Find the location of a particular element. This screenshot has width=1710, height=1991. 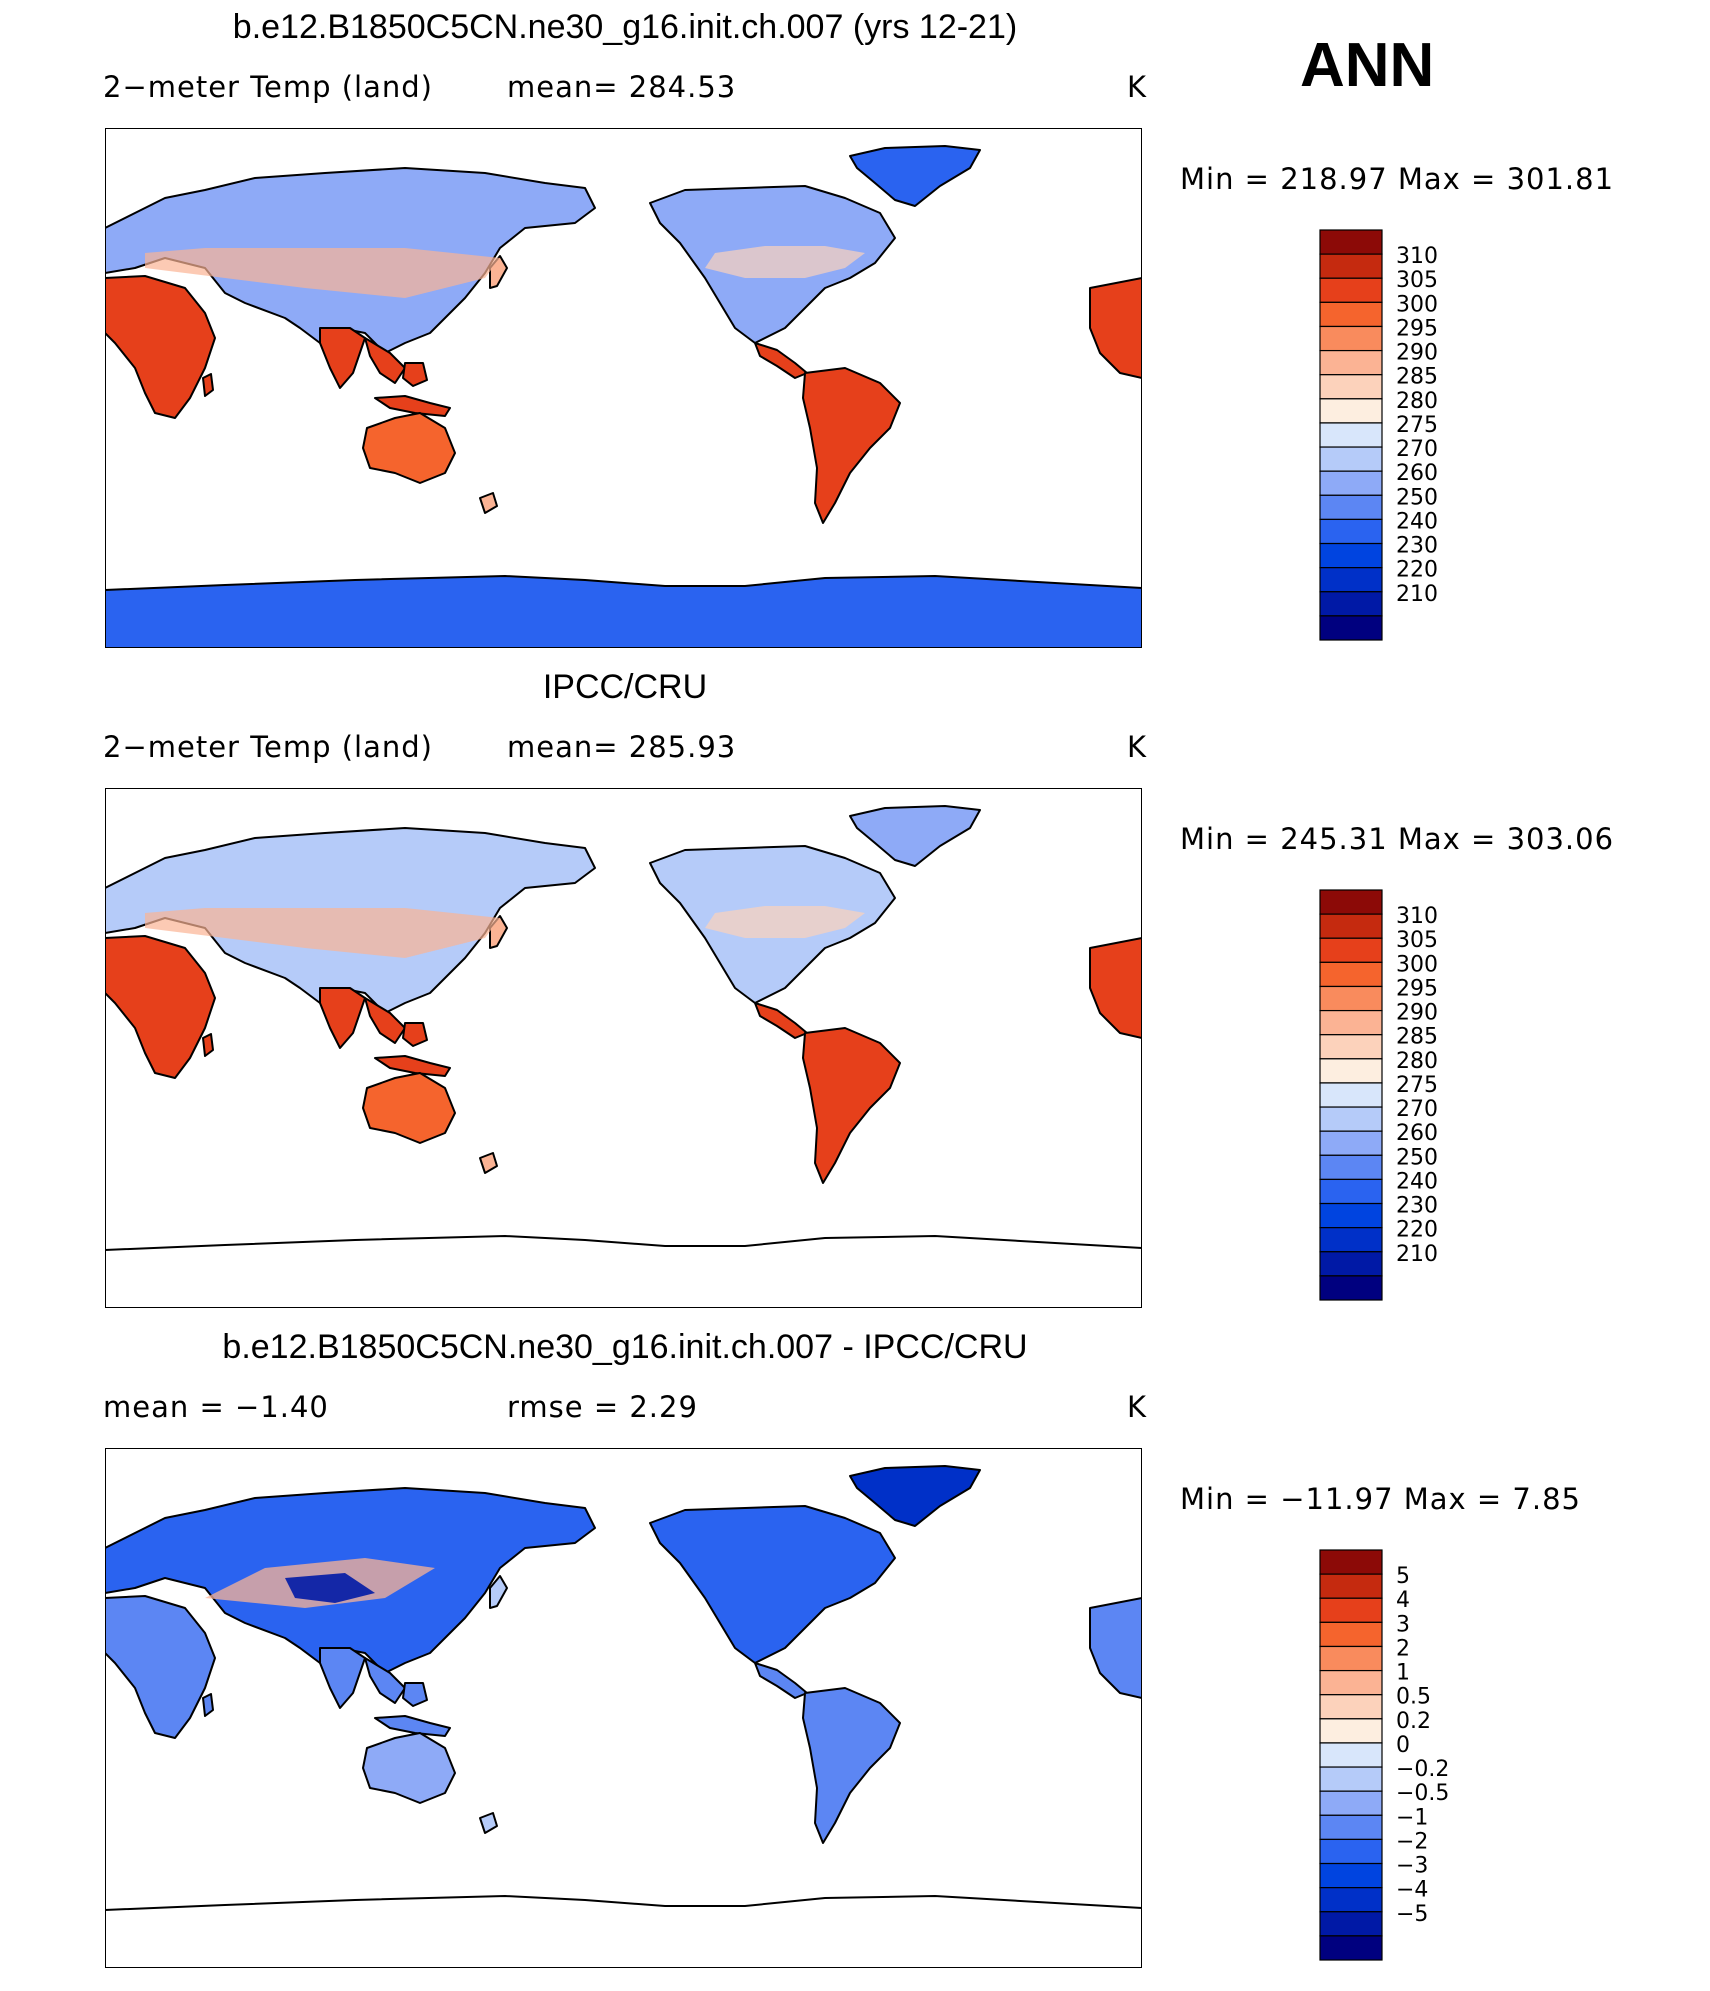

colorbar-tick-label: 305 is located at coordinates (1417, 280).